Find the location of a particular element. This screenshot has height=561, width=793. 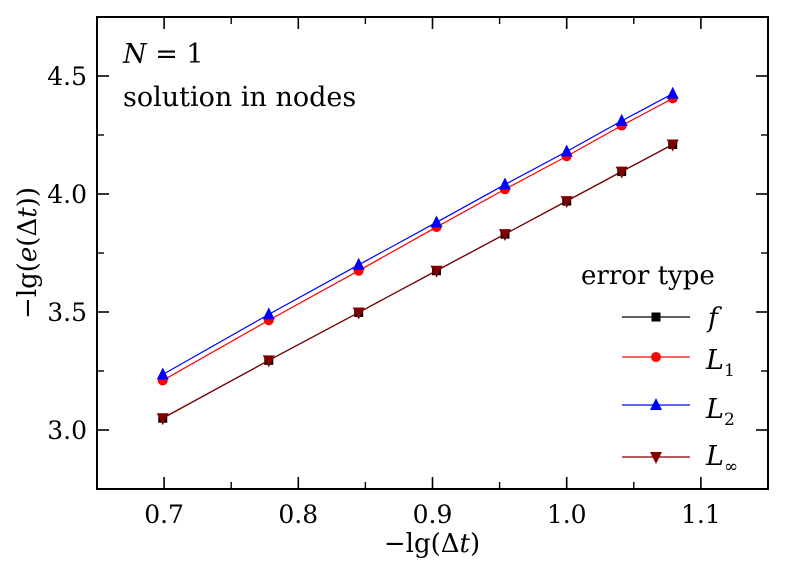

y-title-e: e is located at coordinates (28, 254).